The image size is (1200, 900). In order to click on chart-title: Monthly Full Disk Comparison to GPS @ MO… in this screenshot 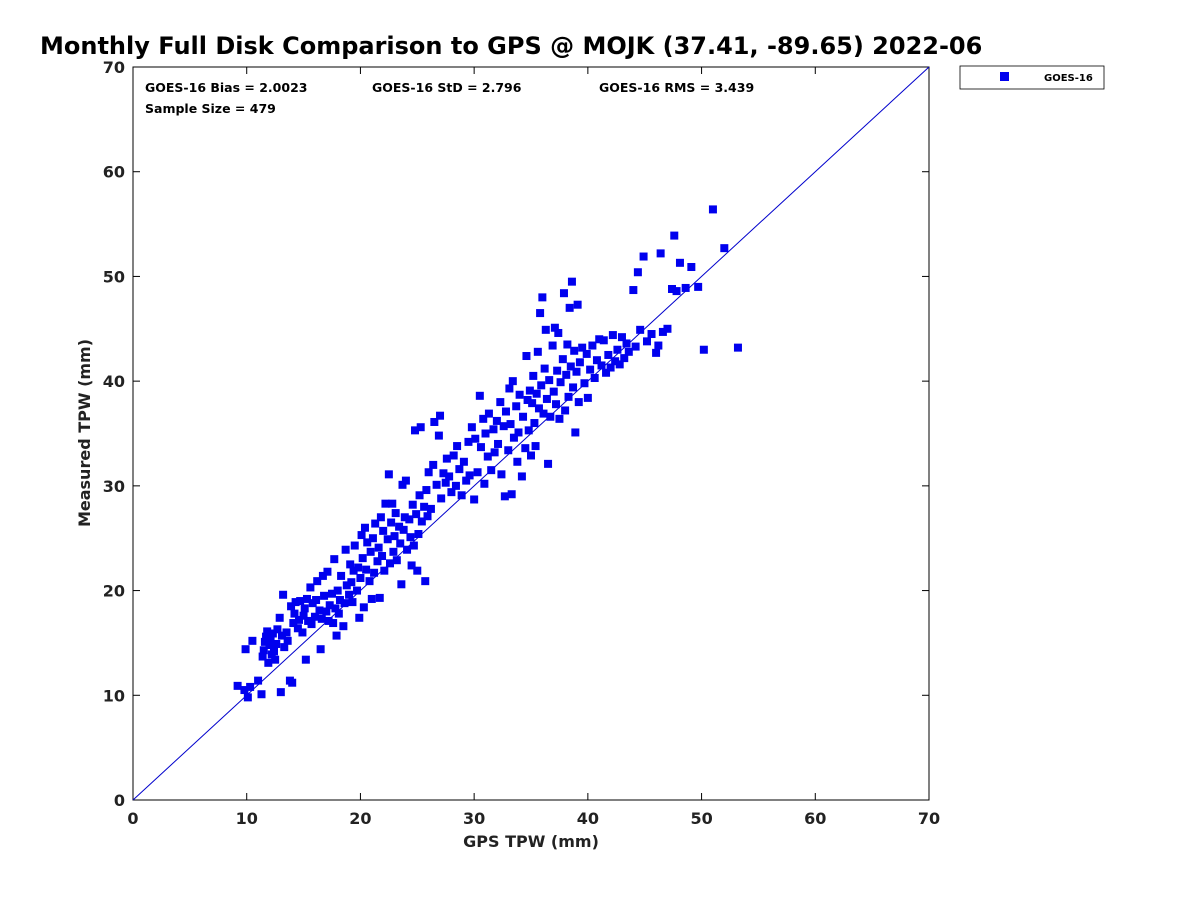, I will do `click(511, 46)`.